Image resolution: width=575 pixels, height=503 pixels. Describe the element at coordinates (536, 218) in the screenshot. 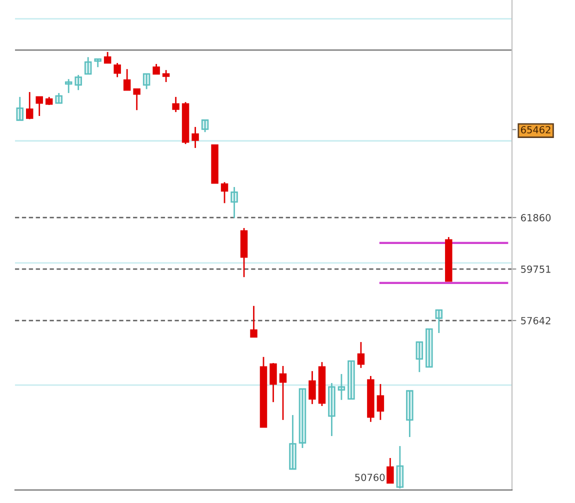

I see `y-tick-label: 61860` at that location.